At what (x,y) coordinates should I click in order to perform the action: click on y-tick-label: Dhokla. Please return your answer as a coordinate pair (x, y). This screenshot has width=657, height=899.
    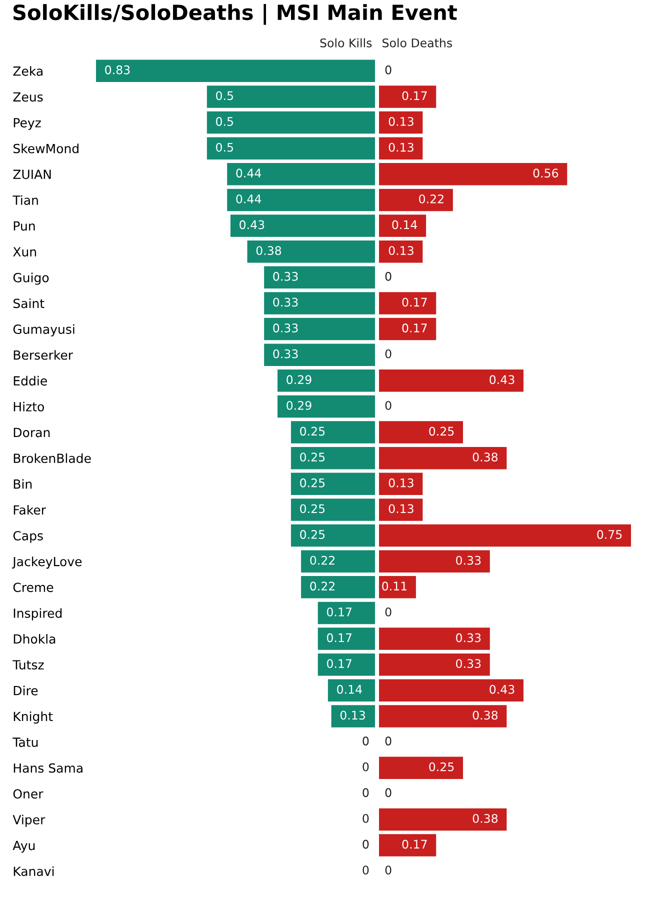
    Looking at the image, I should click on (35, 639).